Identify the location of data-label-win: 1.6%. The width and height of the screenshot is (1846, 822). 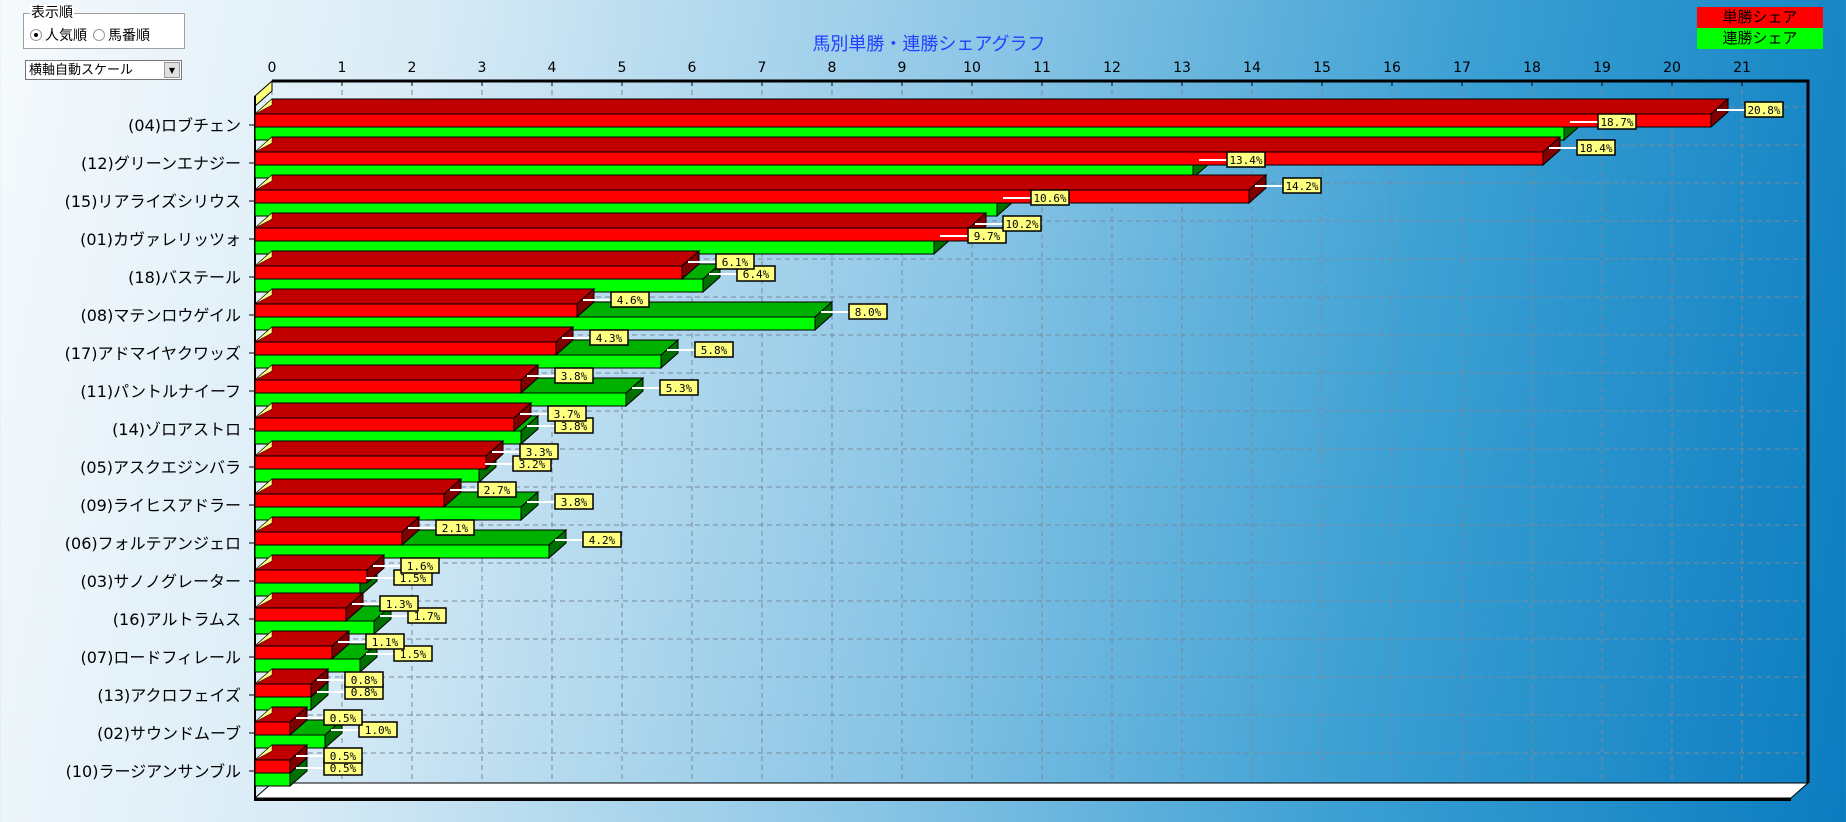
(420, 566).